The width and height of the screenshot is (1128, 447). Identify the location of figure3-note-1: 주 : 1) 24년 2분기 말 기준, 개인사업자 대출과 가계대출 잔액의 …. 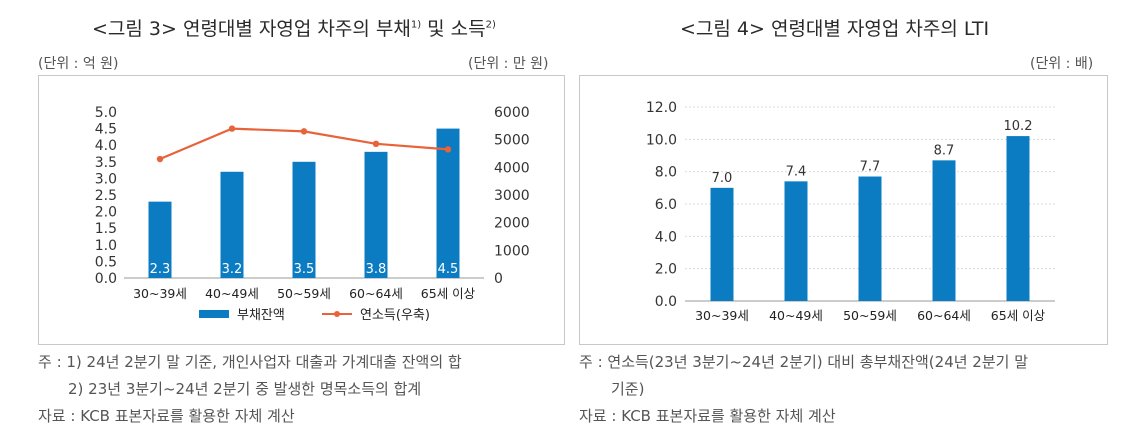
(250, 362).